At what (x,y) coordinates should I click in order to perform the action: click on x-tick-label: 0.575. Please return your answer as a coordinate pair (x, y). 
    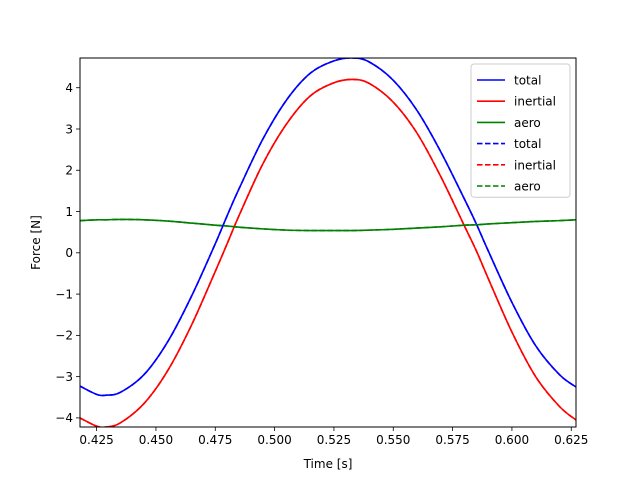
    Looking at the image, I should click on (452, 440).